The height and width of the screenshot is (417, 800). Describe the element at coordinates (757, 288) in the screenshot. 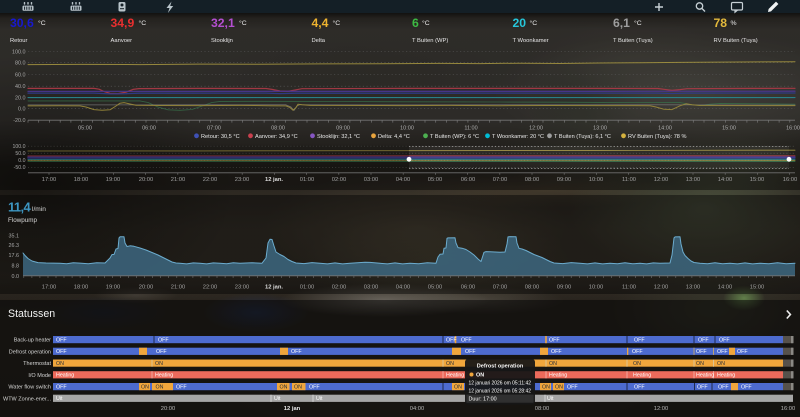

I see `svg-text: 15:00` at that location.